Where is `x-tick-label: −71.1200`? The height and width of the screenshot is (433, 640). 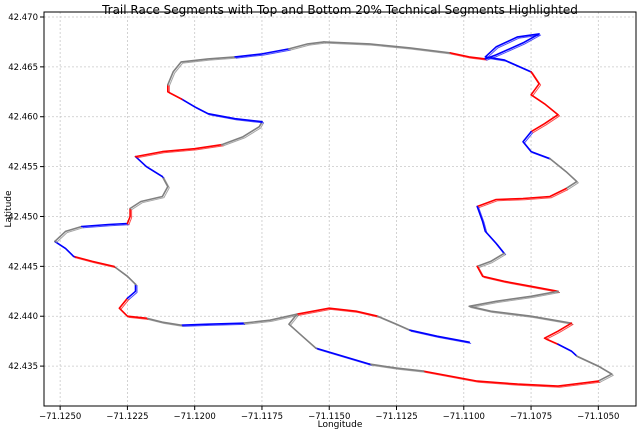
x-tick-label: −71.1200 is located at coordinates (195, 417).